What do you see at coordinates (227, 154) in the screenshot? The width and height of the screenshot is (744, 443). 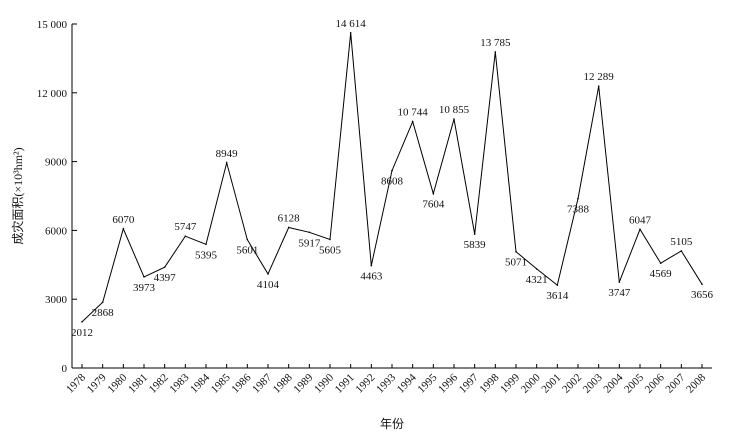 I see `data-label: 8949` at bounding box center [227, 154].